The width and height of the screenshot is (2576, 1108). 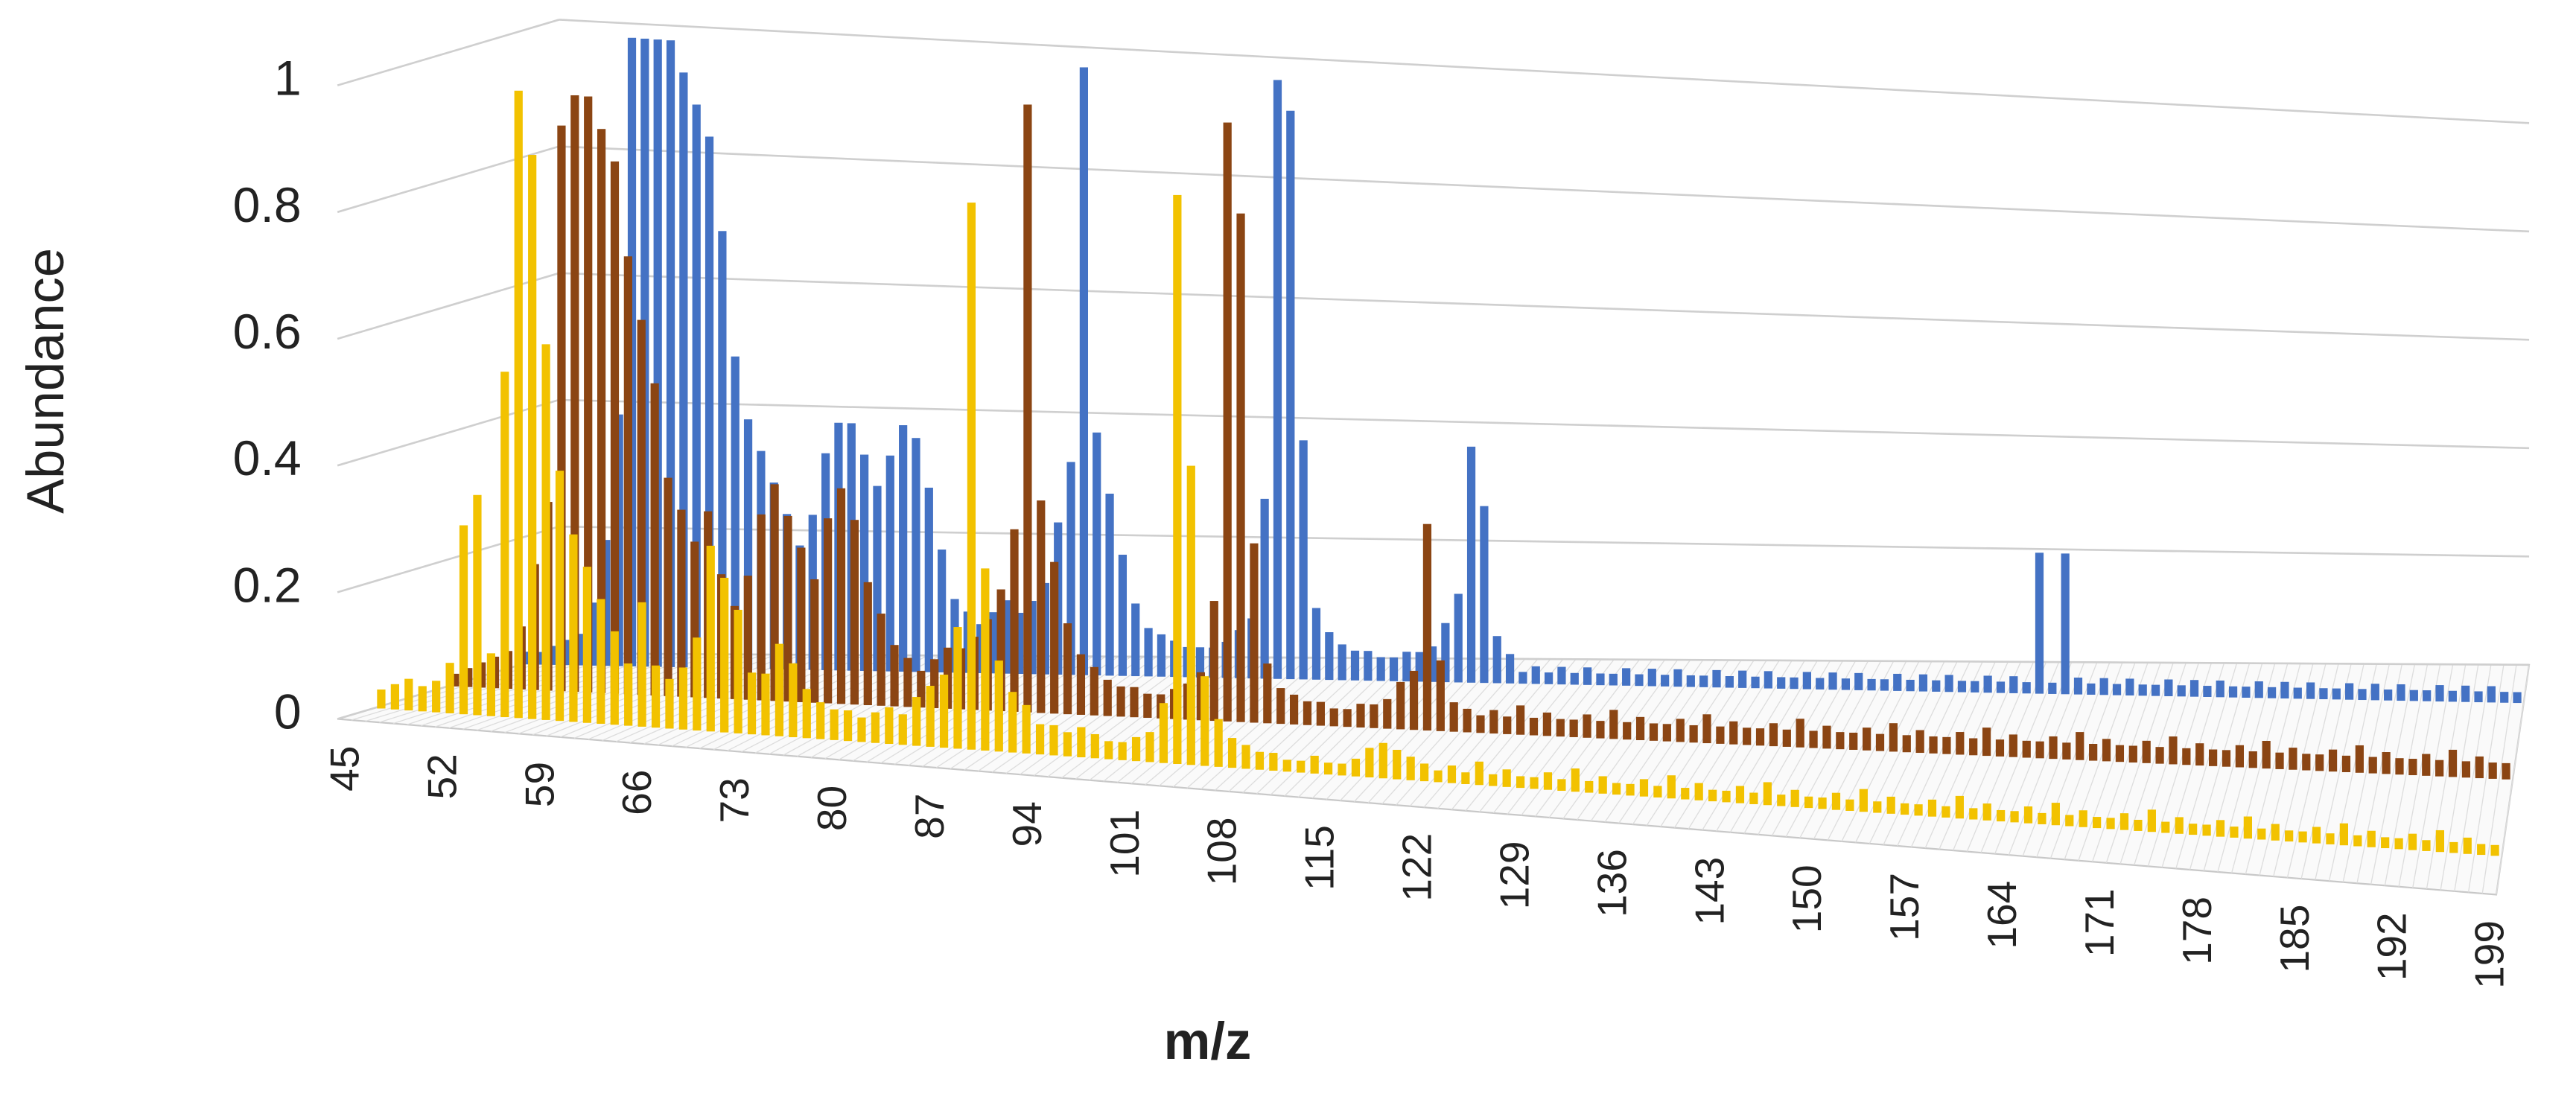 What do you see at coordinates (637, 793) in the screenshot?
I see `x-tick-label: 66` at bounding box center [637, 793].